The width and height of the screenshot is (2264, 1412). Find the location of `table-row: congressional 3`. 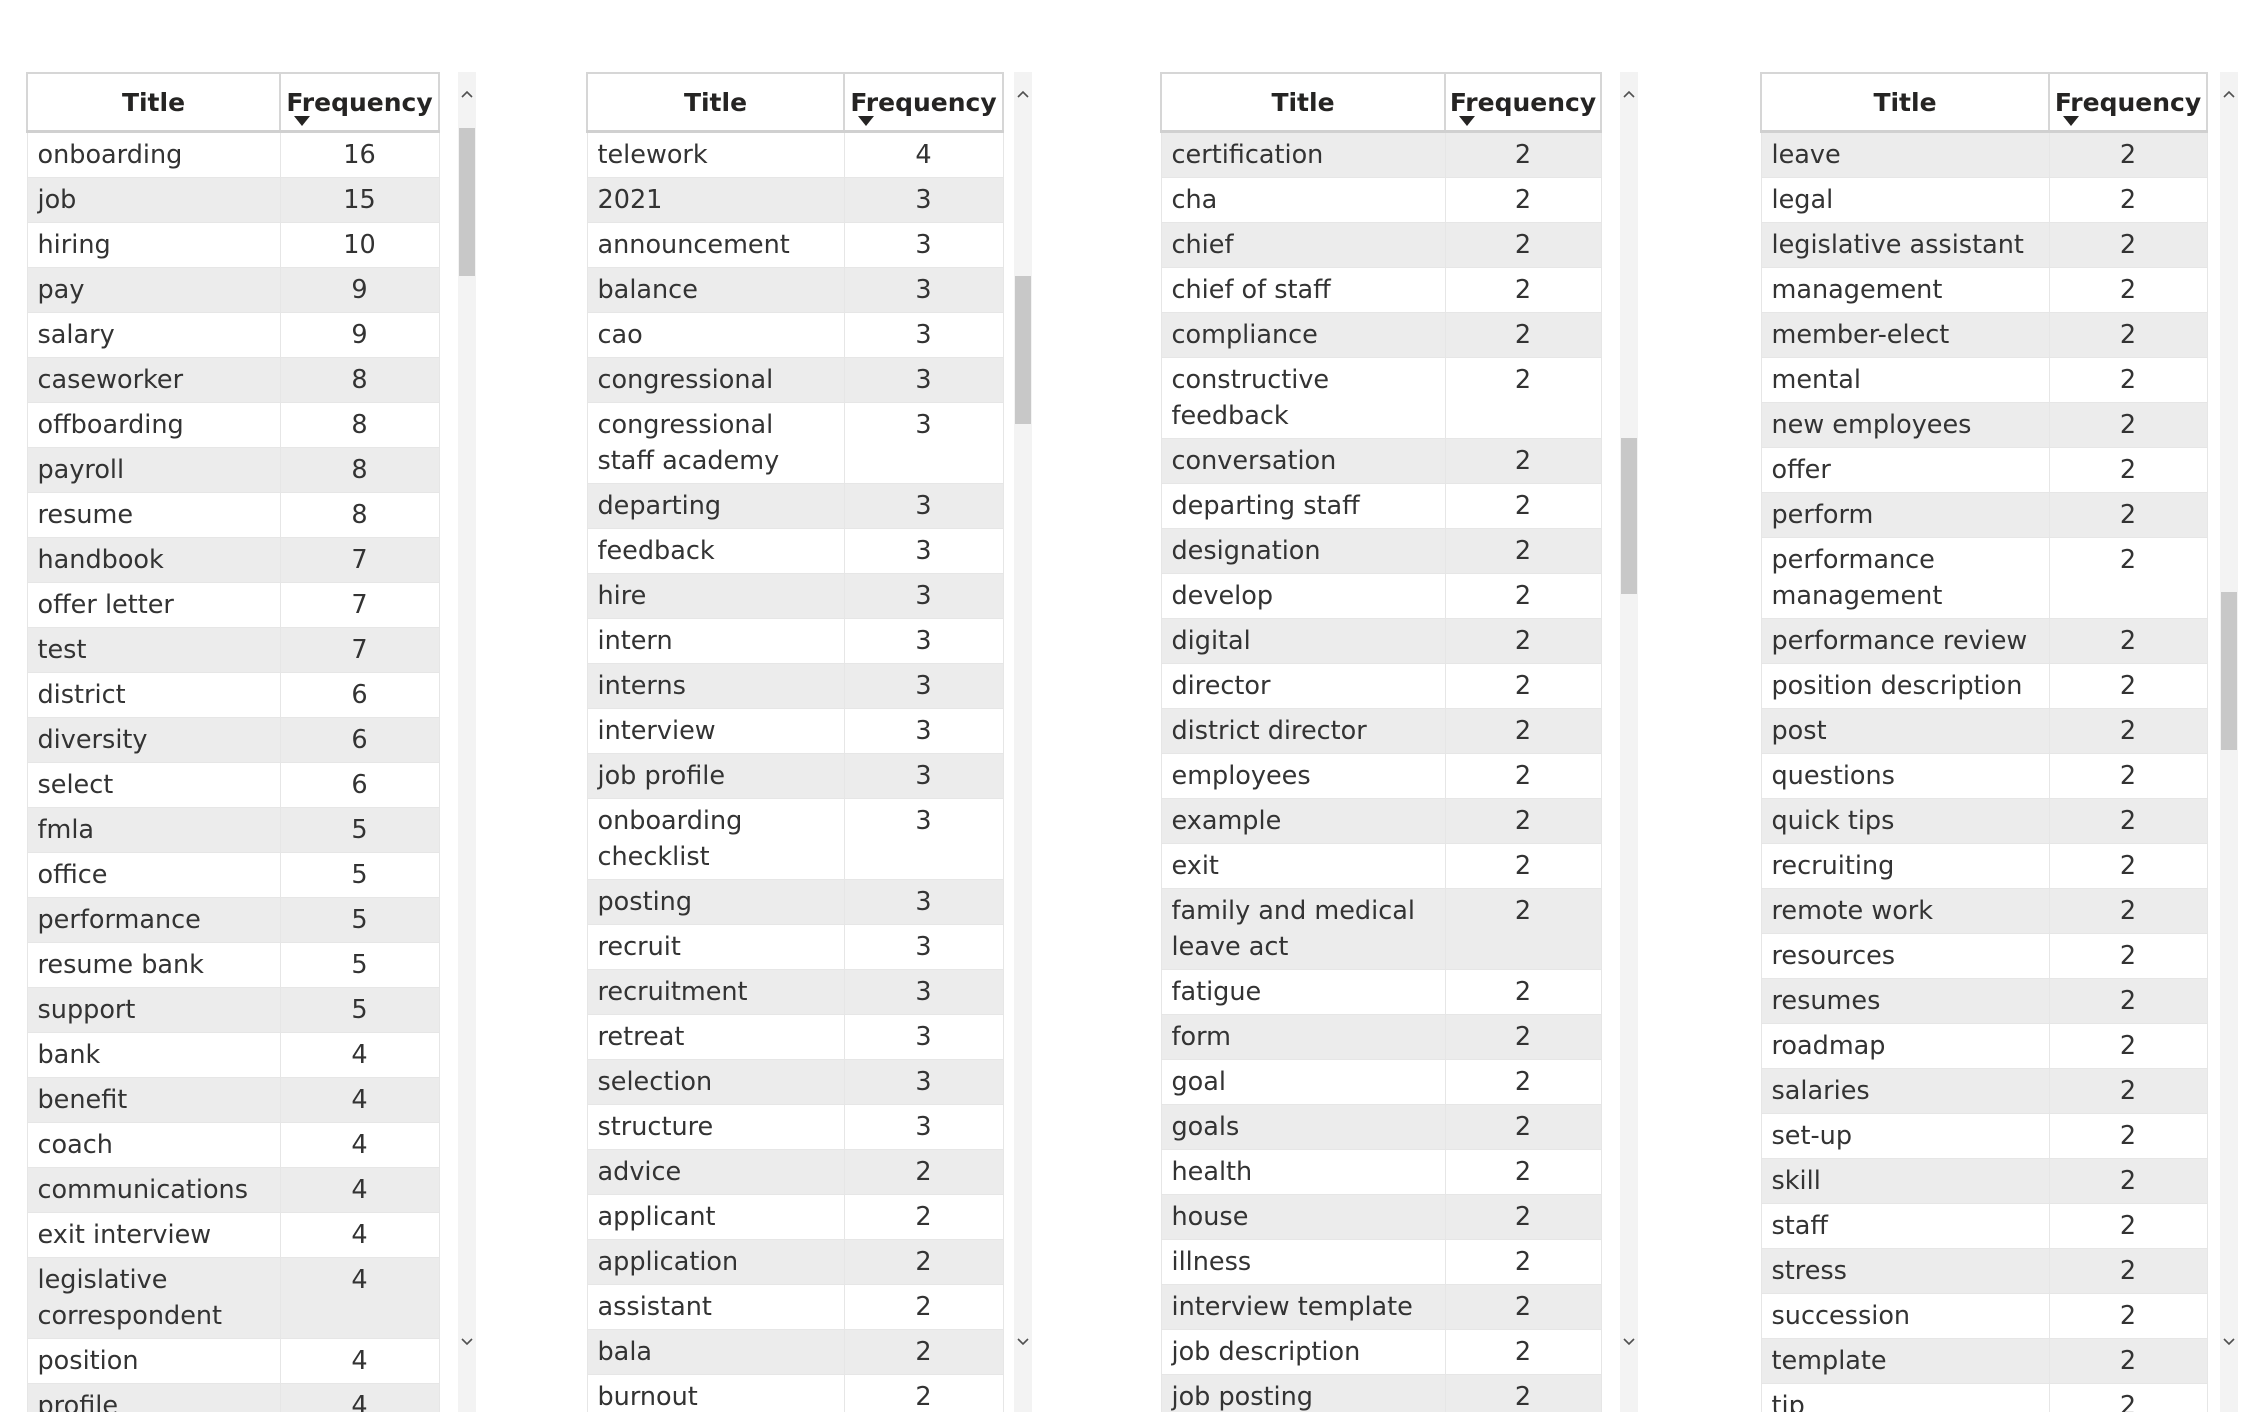

table-row: congressional 3 is located at coordinates (795, 380).